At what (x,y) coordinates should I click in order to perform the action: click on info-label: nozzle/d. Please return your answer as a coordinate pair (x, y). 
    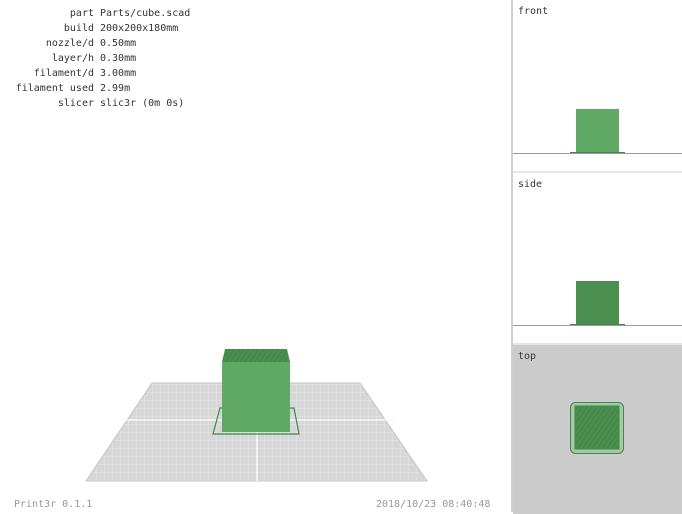
    Looking at the image, I should click on (69, 43).